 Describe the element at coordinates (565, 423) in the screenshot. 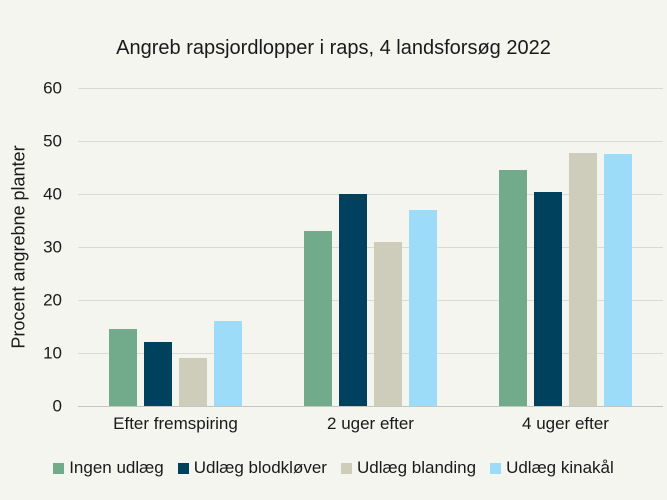

I see `x-axis-label: 4 uger efter` at that location.